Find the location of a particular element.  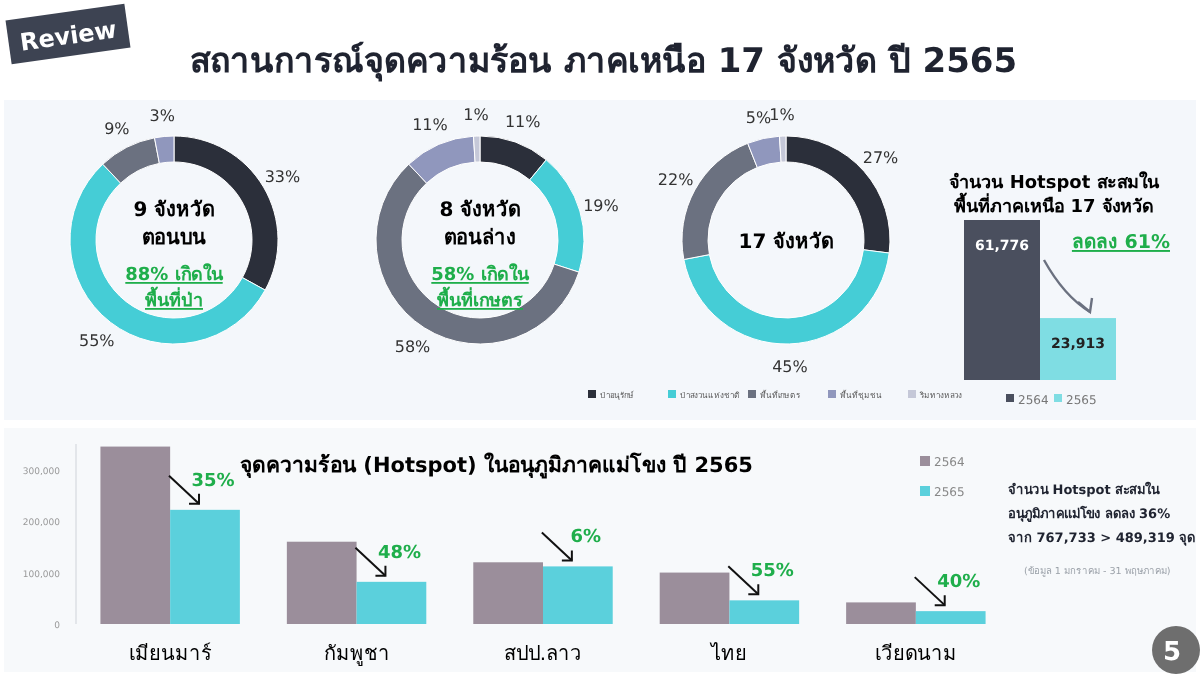

annotation: 6% is located at coordinates (586, 538).